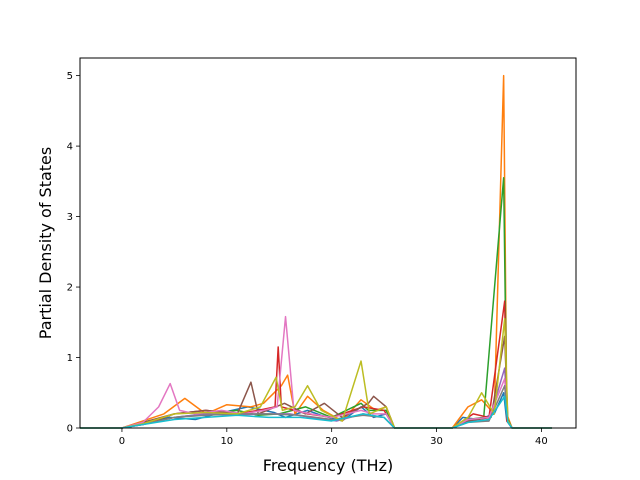 The height and width of the screenshot is (480, 640). I want to click on x-tick-label: 40, so click(541, 441).